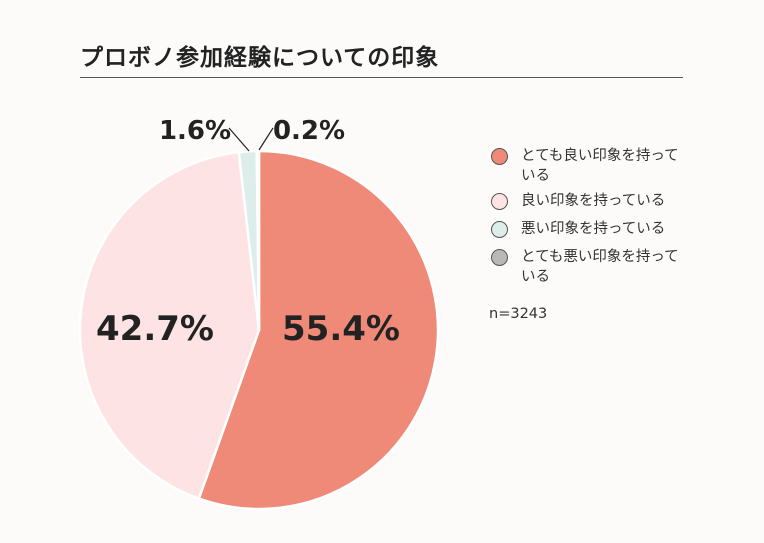  Describe the element at coordinates (155, 329) in the screenshot. I see `slice-label-good: 42.7%` at that location.